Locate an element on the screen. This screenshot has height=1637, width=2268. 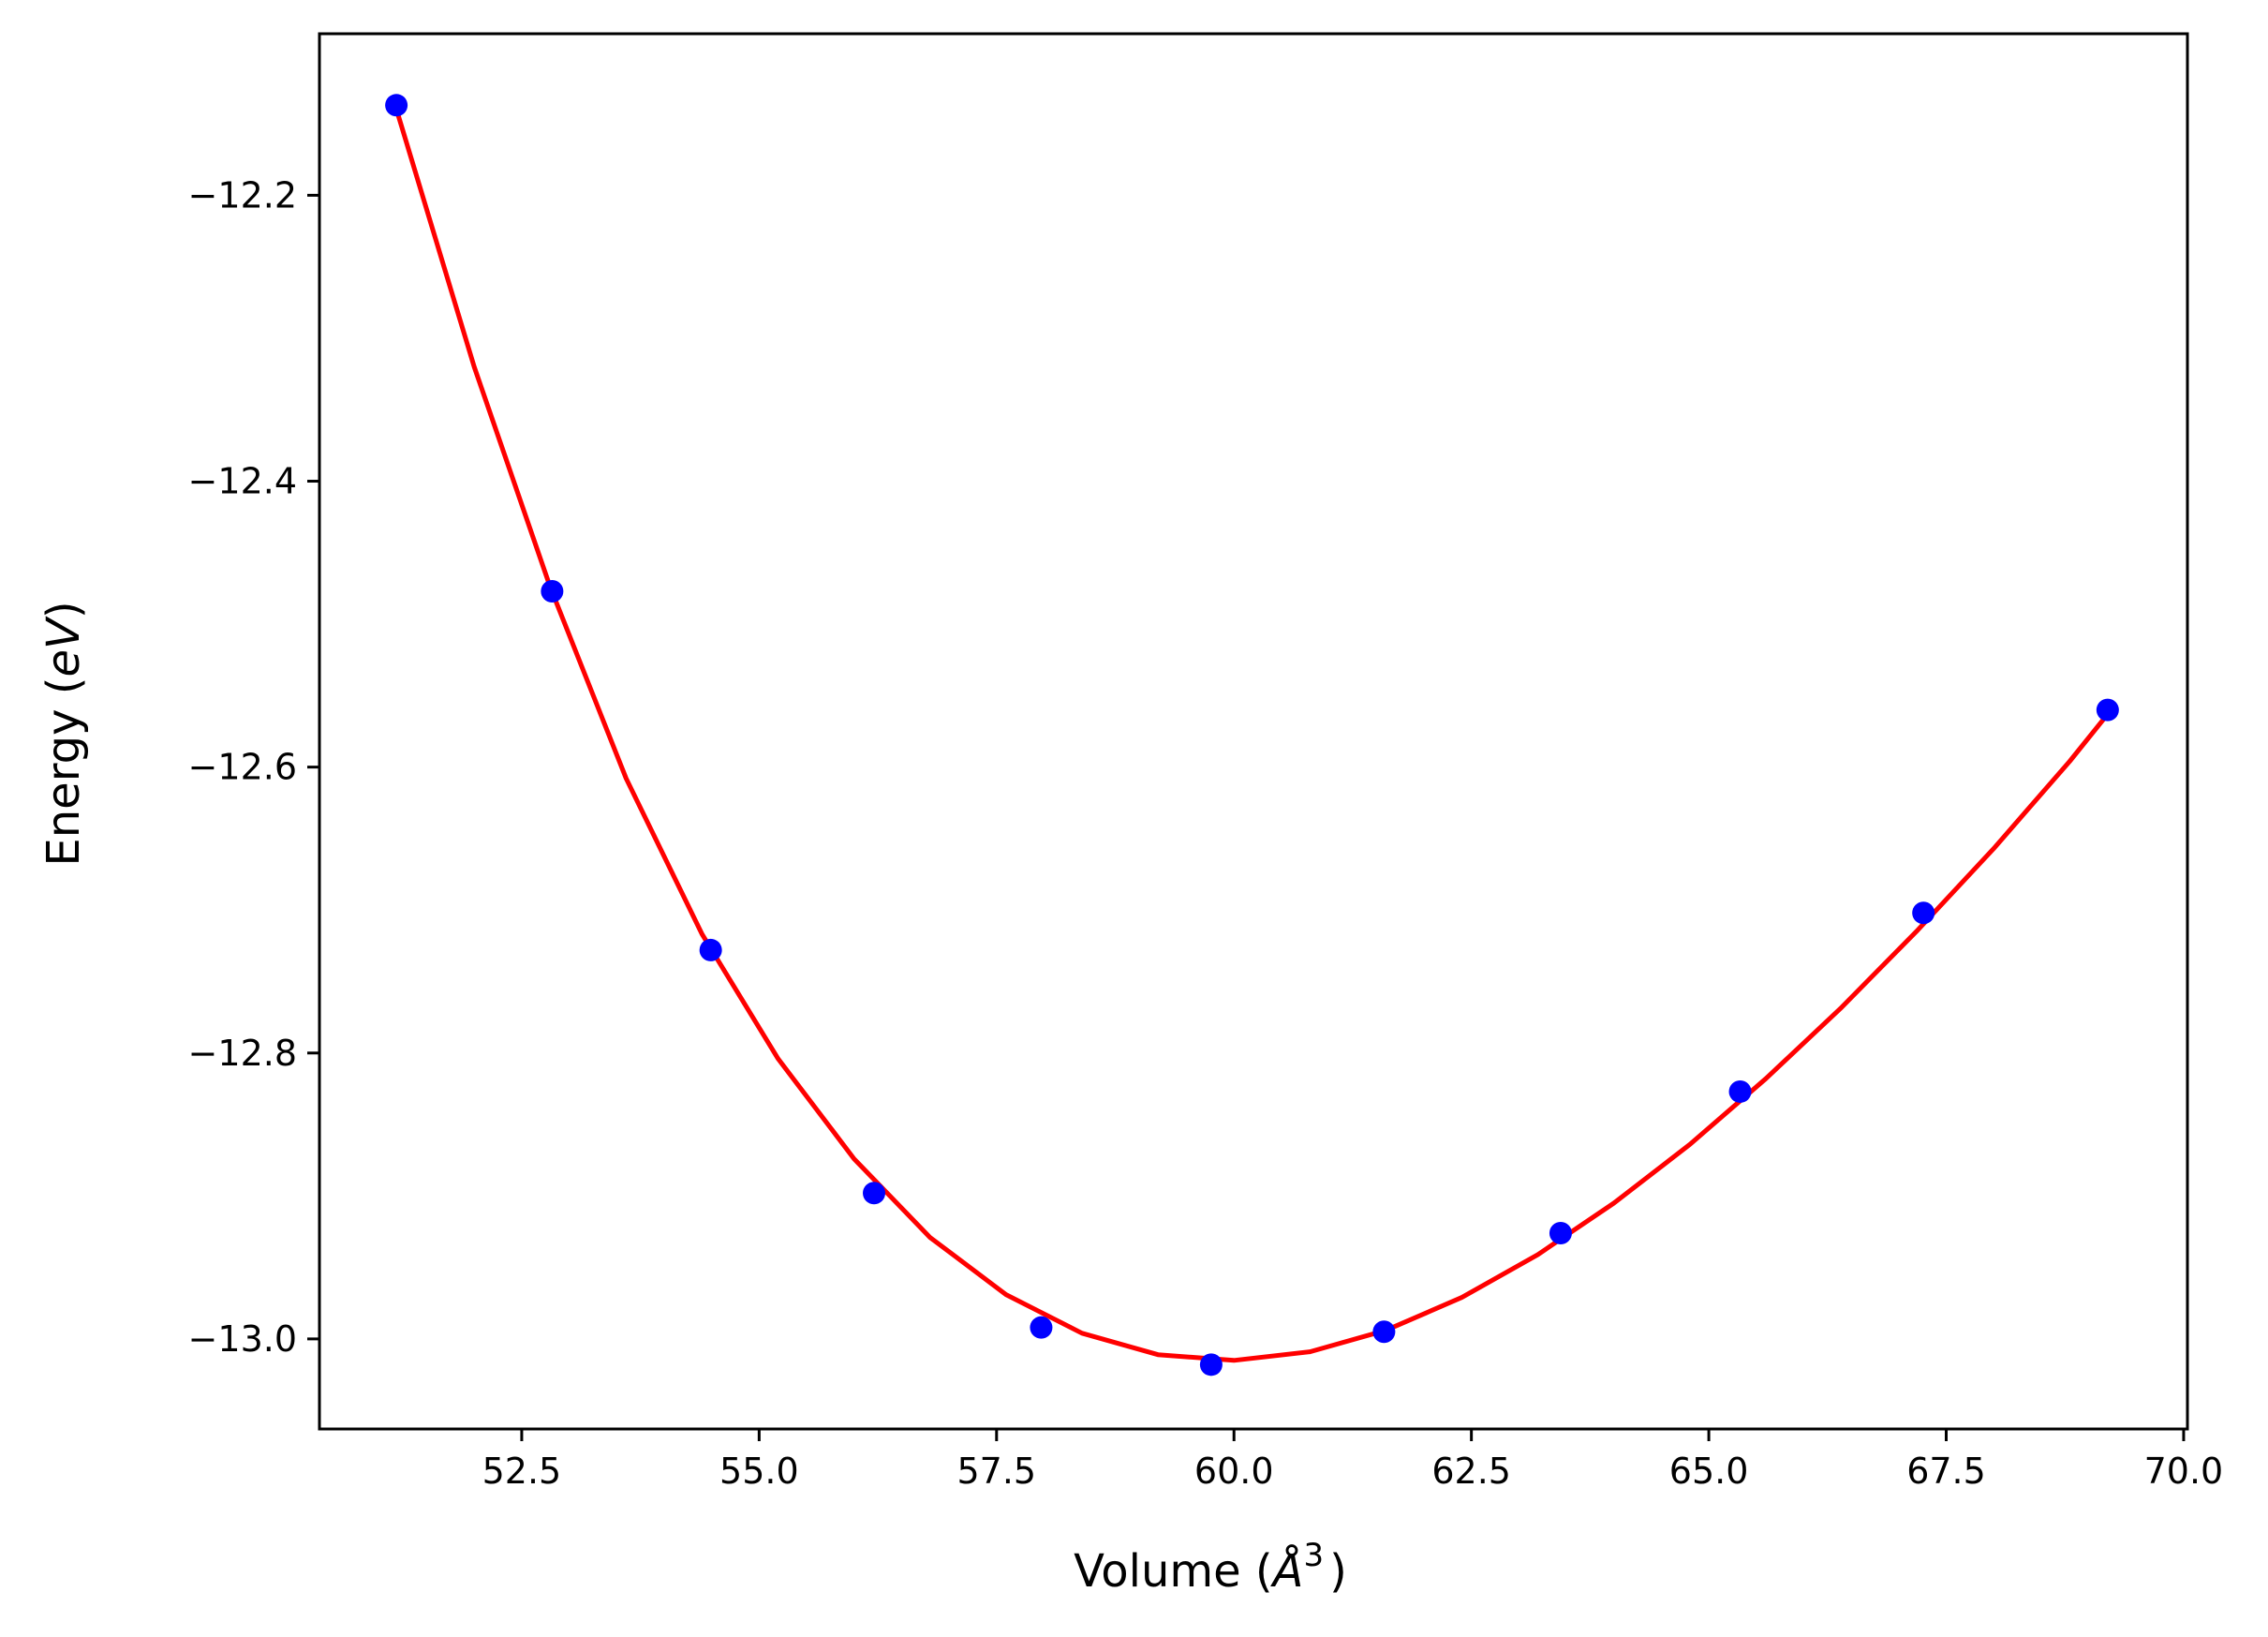
y-tick-label: −12.8 is located at coordinates (242, 1053).